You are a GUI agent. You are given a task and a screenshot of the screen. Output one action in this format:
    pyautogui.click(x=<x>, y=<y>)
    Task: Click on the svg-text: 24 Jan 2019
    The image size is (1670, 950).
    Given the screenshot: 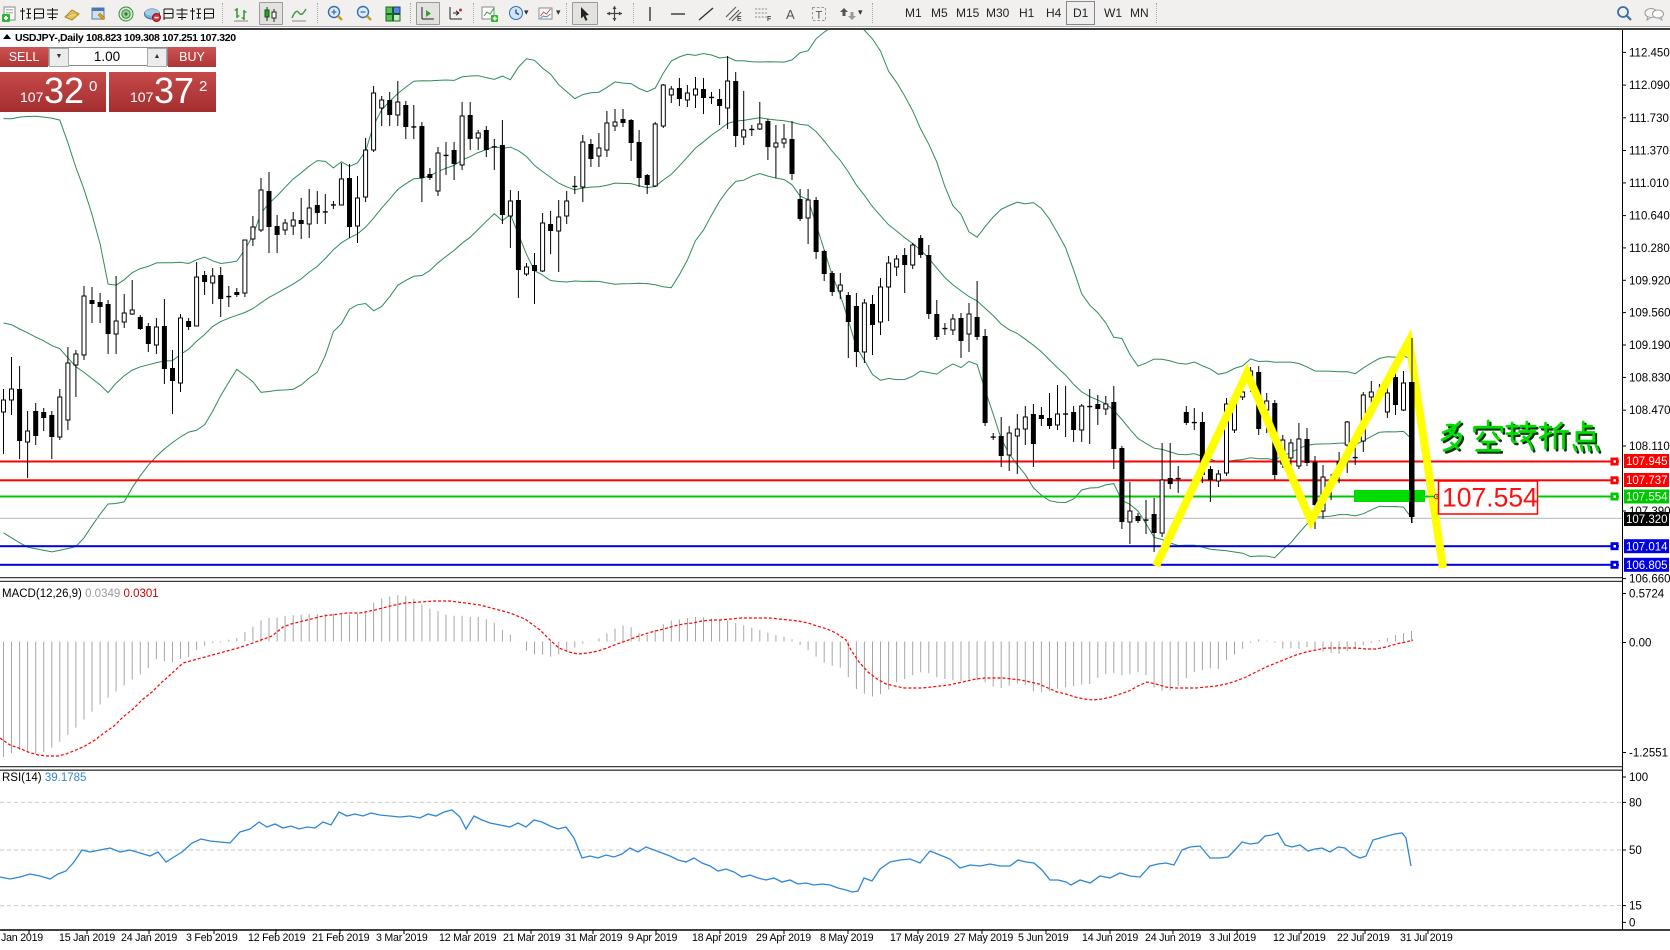 What is the action you would take?
    pyautogui.click(x=149, y=938)
    